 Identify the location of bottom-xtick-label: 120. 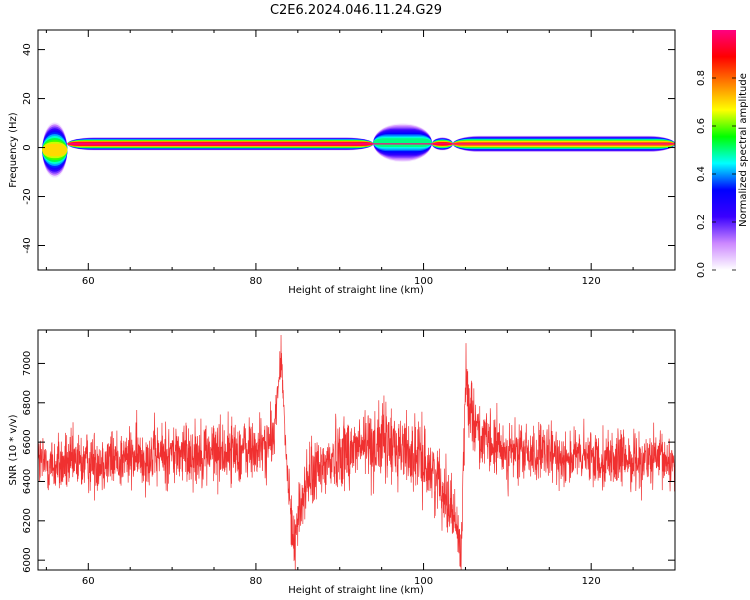
(591, 581).